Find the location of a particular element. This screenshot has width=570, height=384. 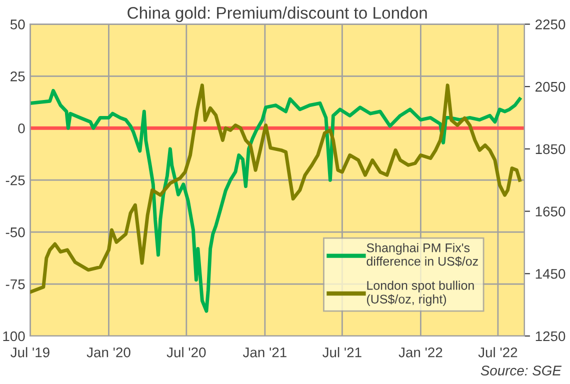

y2-tick-label: 1450 is located at coordinates (551, 273).